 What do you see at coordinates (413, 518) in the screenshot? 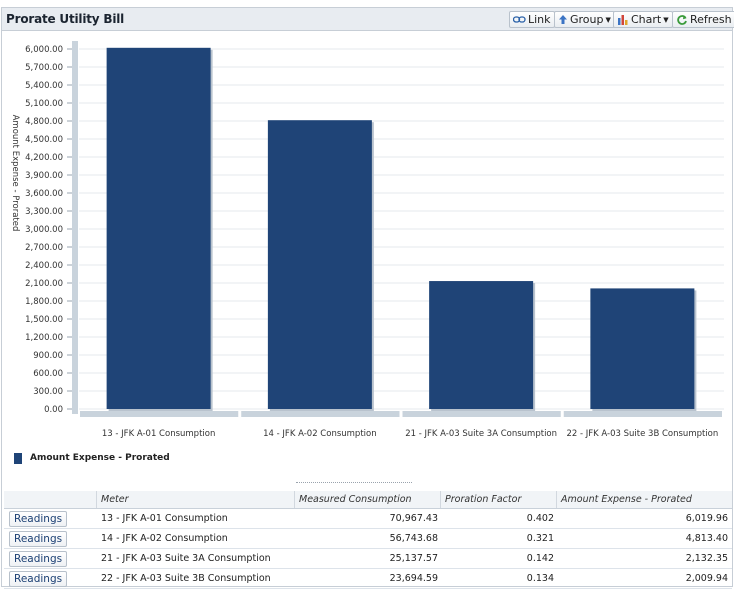
I see `measured-consumption-cell: 70,967.43` at bounding box center [413, 518].